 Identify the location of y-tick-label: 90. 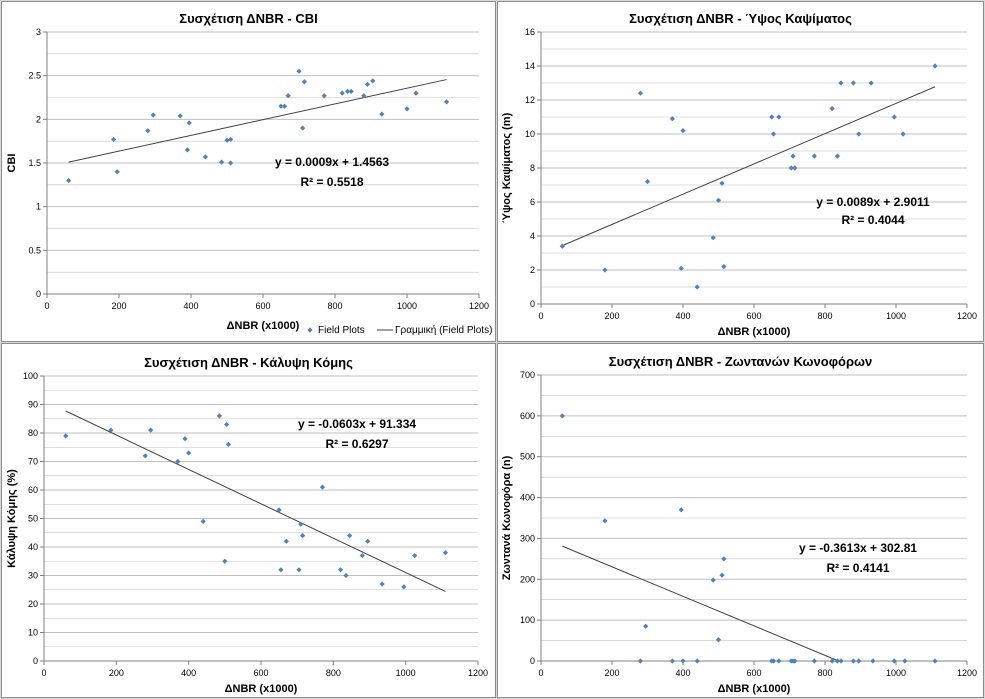
(33, 405).